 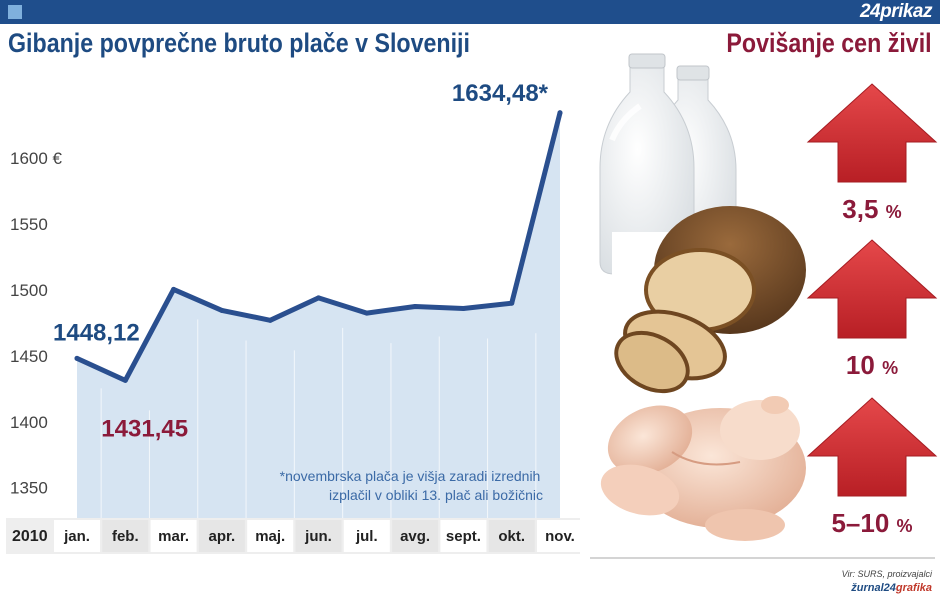 What do you see at coordinates (96, 332) in the screenshot?
I see `point-label: 1448,12` at bounding box center [96, 332].